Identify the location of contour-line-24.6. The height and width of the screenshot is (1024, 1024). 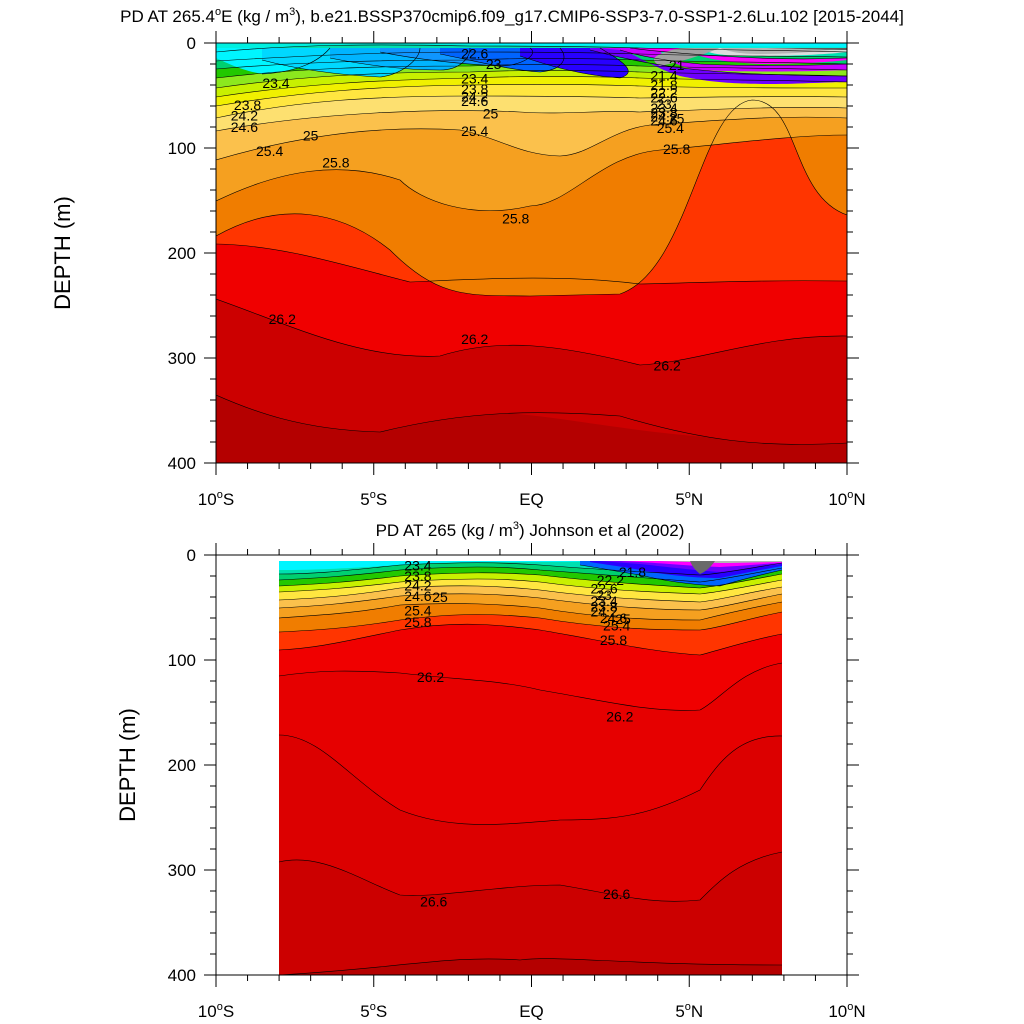
(531, 87).